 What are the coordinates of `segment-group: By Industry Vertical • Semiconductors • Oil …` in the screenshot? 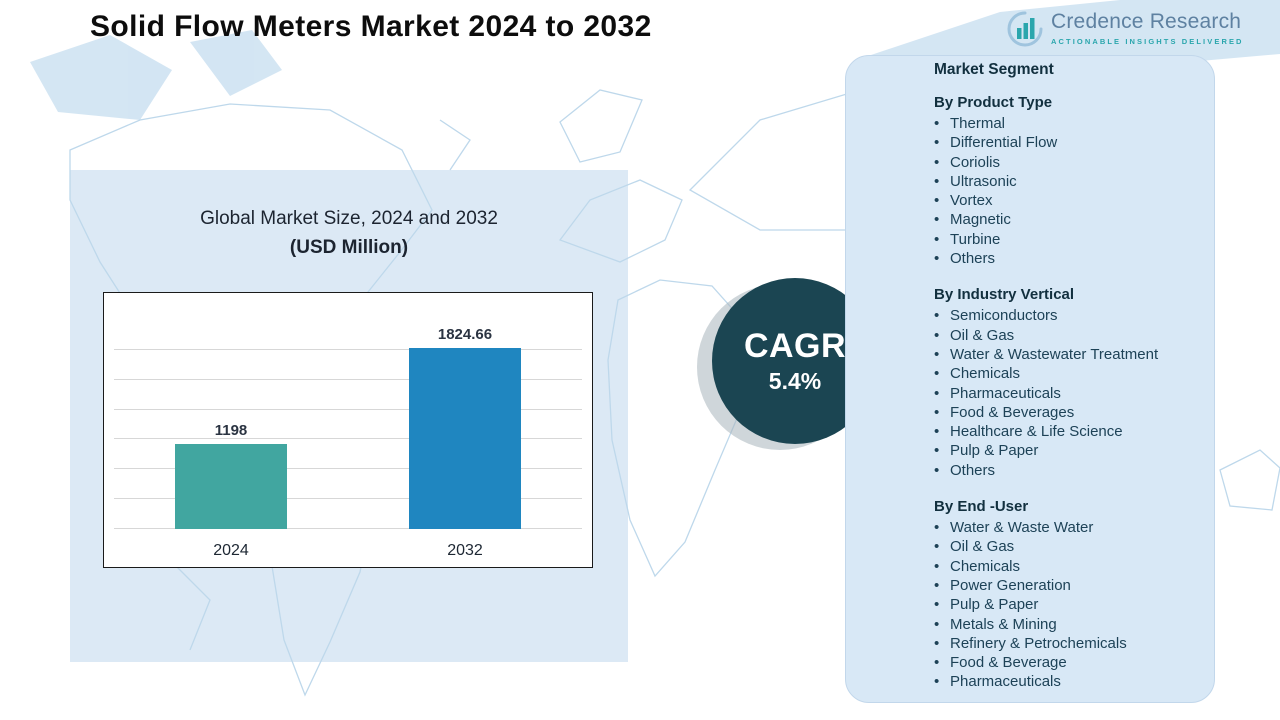 It's located at (1066, 382).